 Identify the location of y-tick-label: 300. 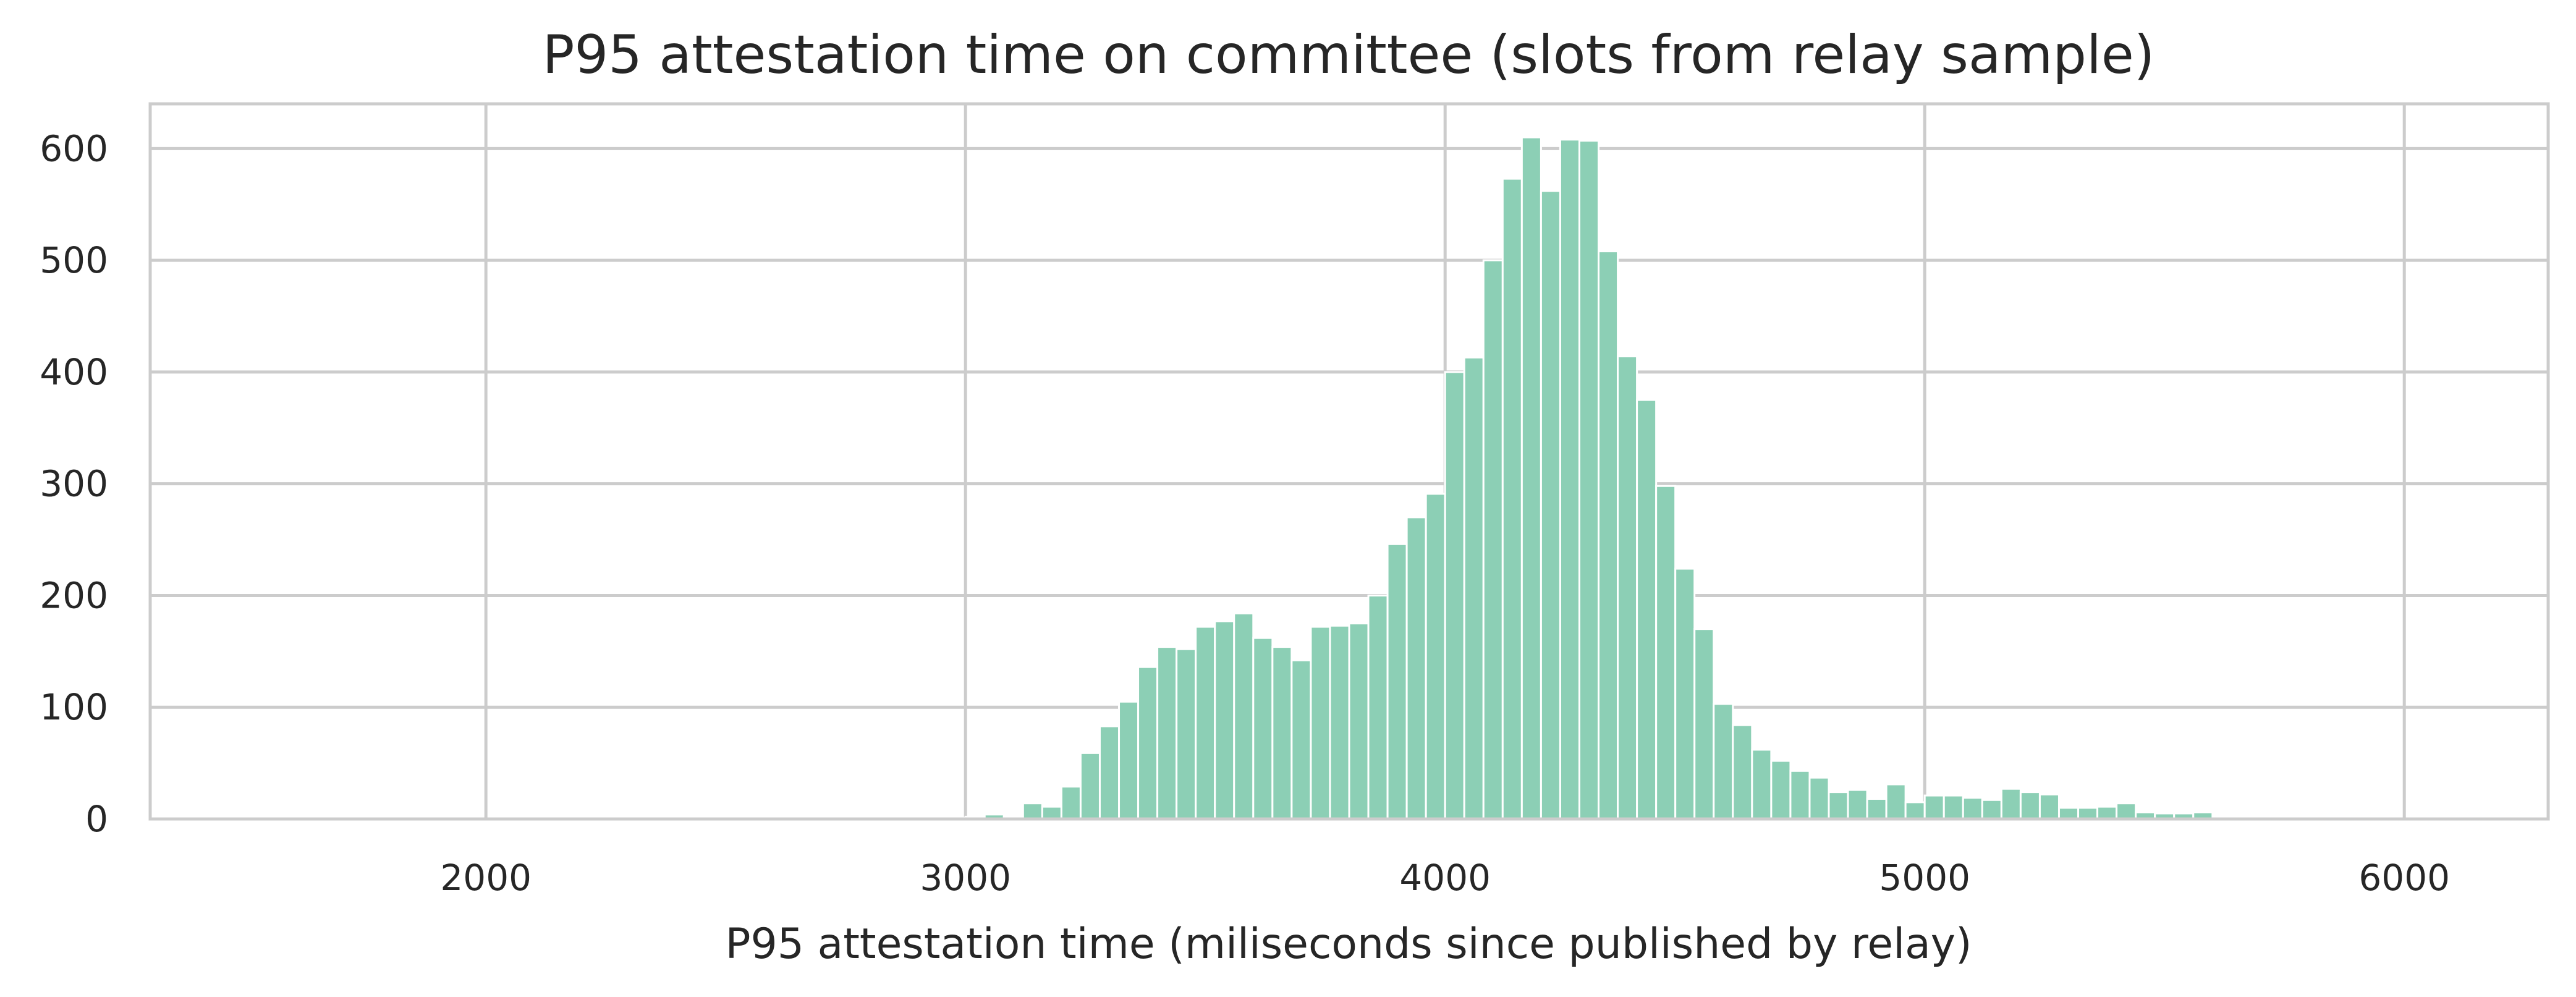
(74, 484).